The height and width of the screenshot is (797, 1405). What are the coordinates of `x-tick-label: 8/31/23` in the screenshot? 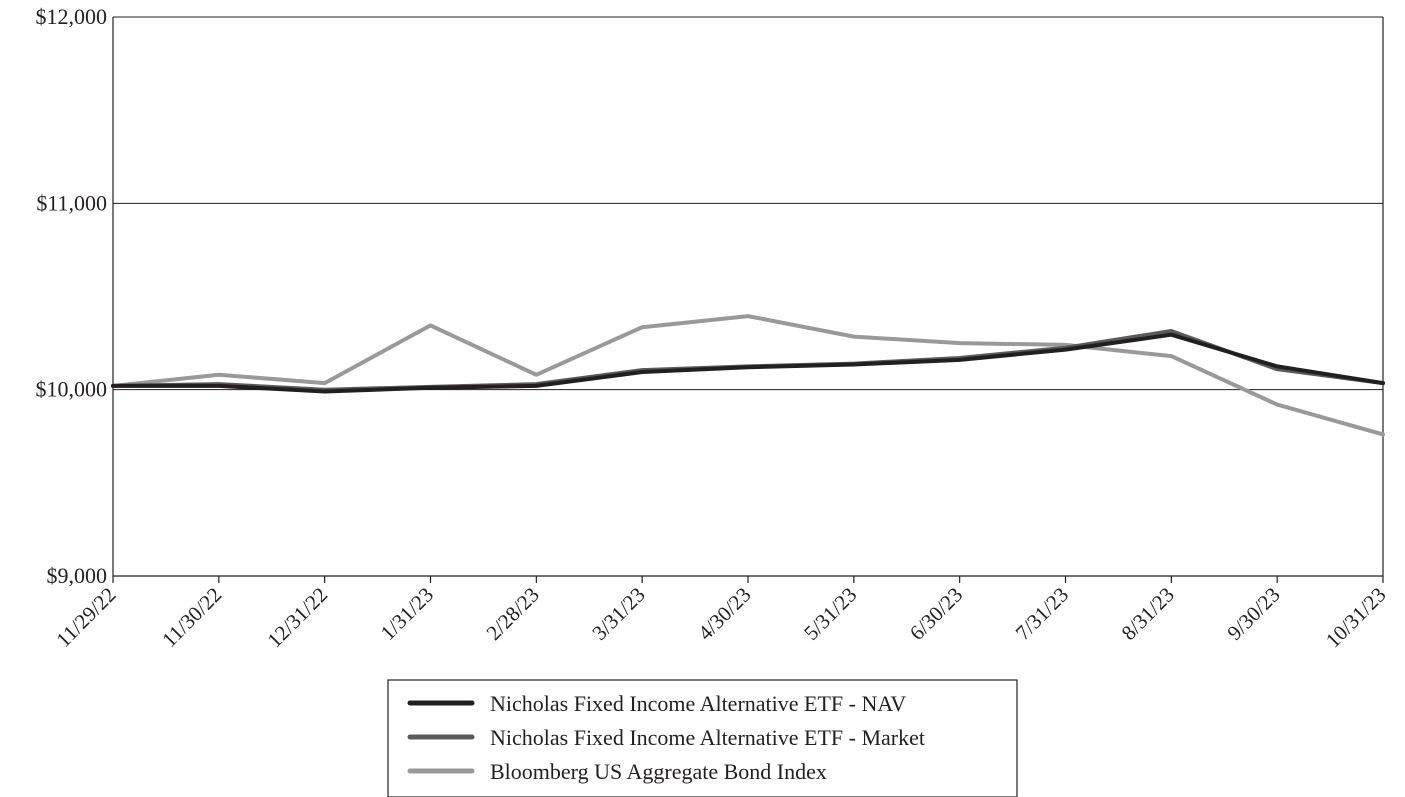 It's located at (1148, 614).